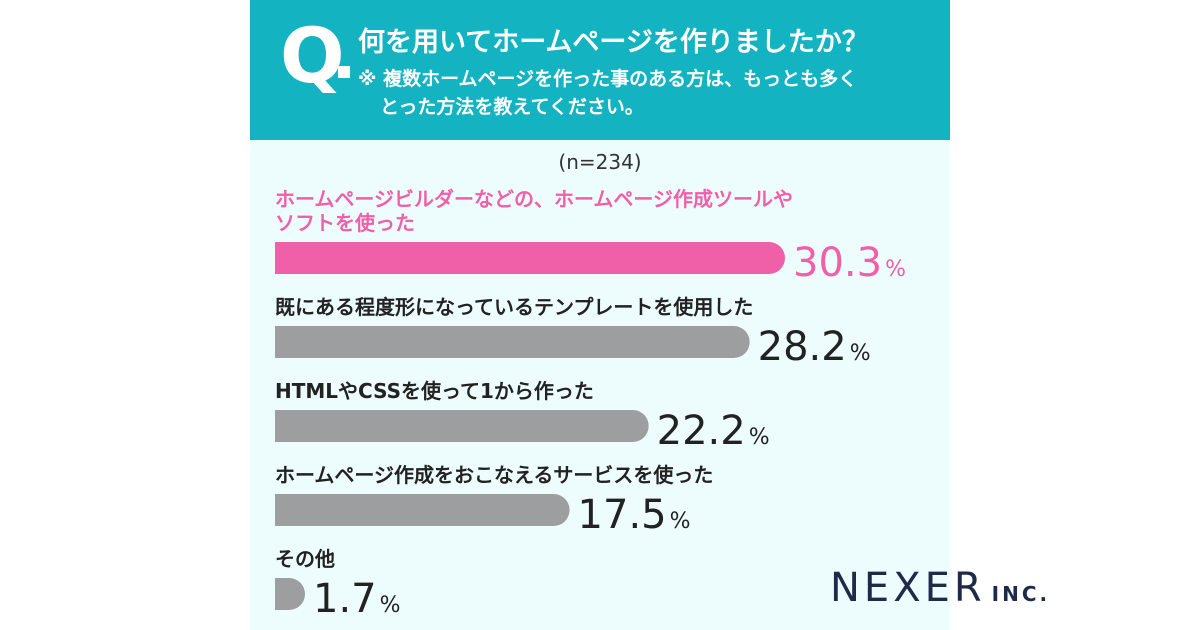 The image size is (1200, 630). Describe the element at coordinates (1021, 594) in the screenshot. I see `logo-suffix: INC.` at that location.